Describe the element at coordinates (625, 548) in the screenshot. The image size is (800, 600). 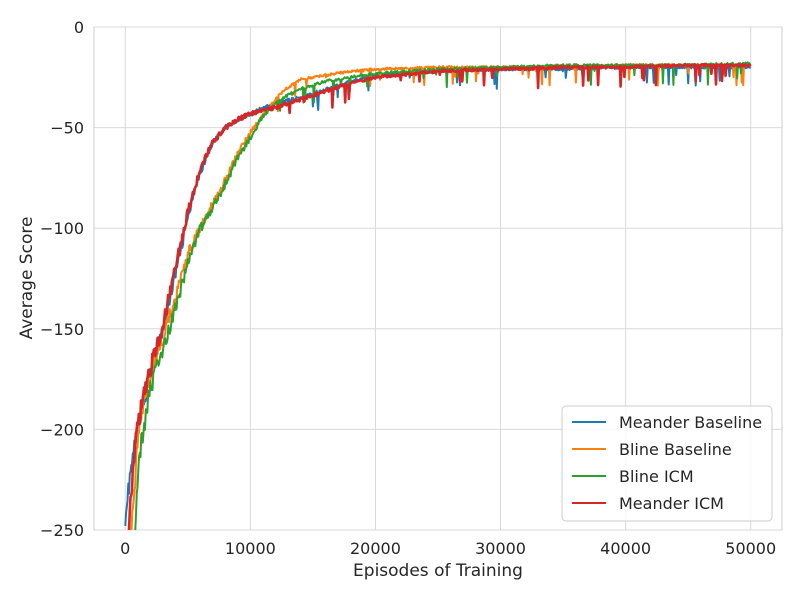
I see `x-tick-label: 40000` at that location.